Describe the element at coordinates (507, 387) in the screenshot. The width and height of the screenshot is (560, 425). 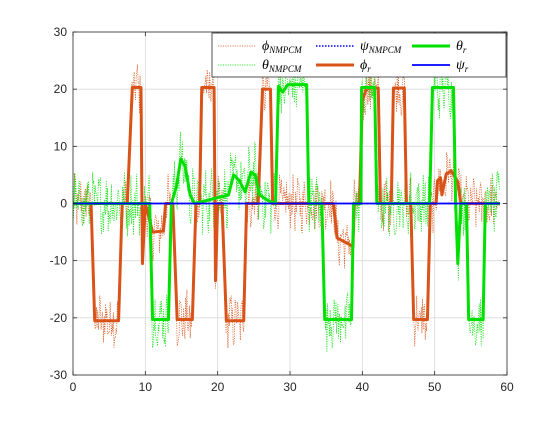
I see `x-tick-label: 60` at that location.